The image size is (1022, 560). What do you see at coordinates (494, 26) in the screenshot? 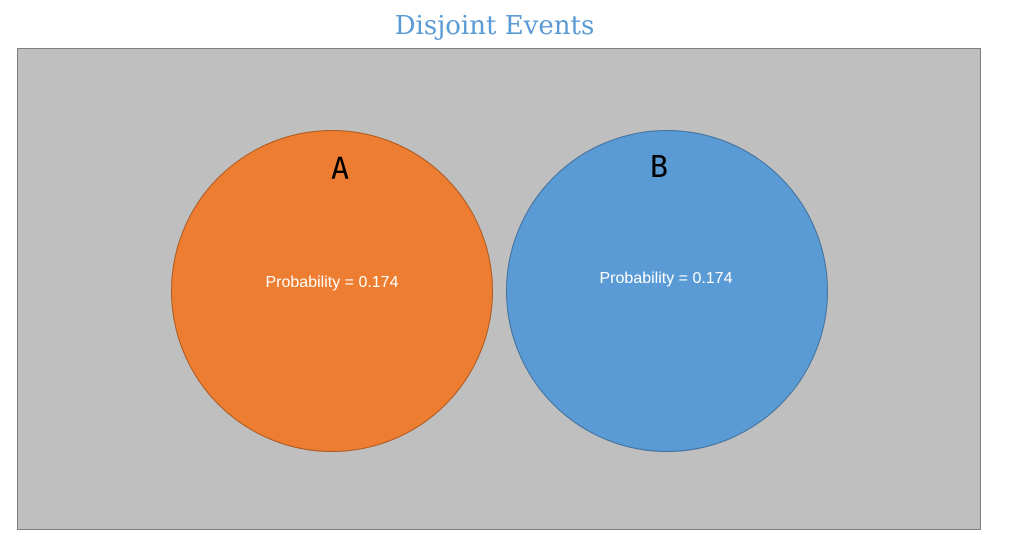
I see `diagram-title: Disjoint Events` at bounding box center [494, 26].